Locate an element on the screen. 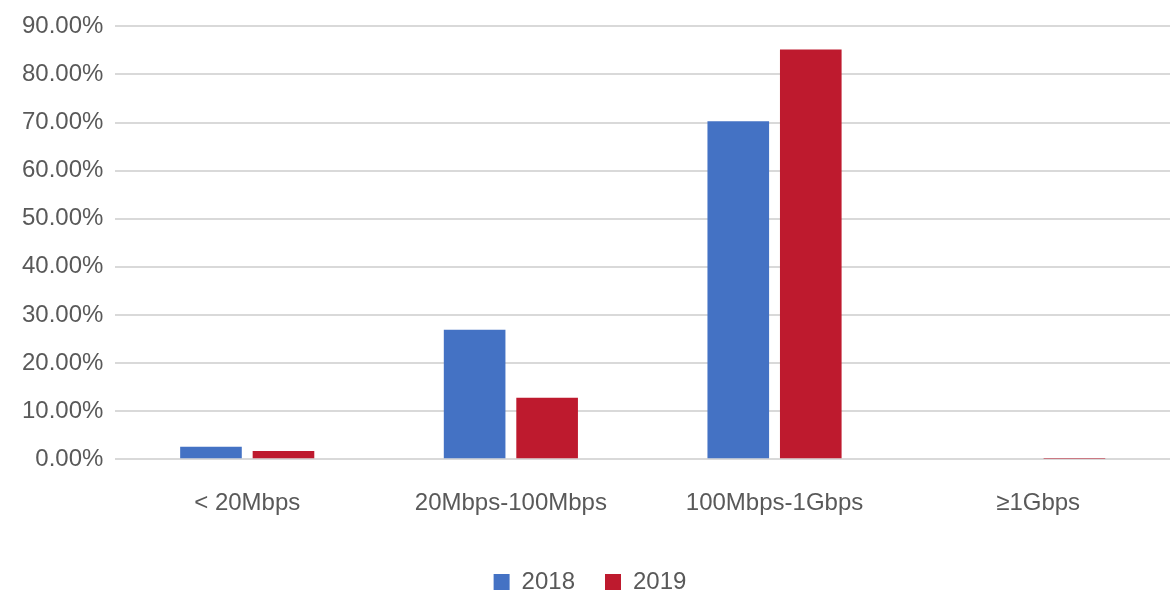  y-tick-label: 90.00% is located at coordinates (62, 25).